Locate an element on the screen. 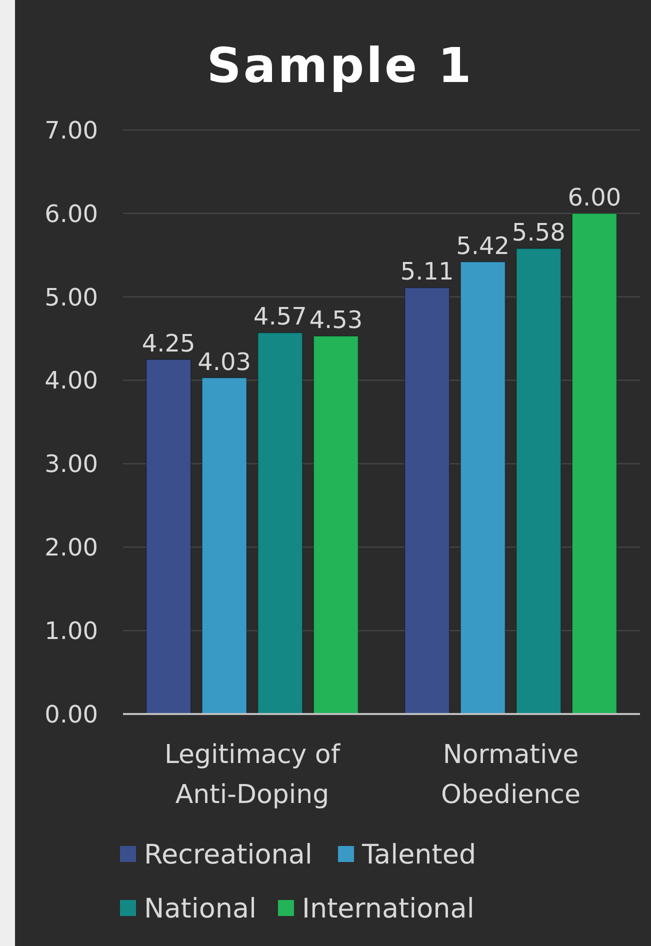  legend-label: Recreational is located at coordinates (228, 854).